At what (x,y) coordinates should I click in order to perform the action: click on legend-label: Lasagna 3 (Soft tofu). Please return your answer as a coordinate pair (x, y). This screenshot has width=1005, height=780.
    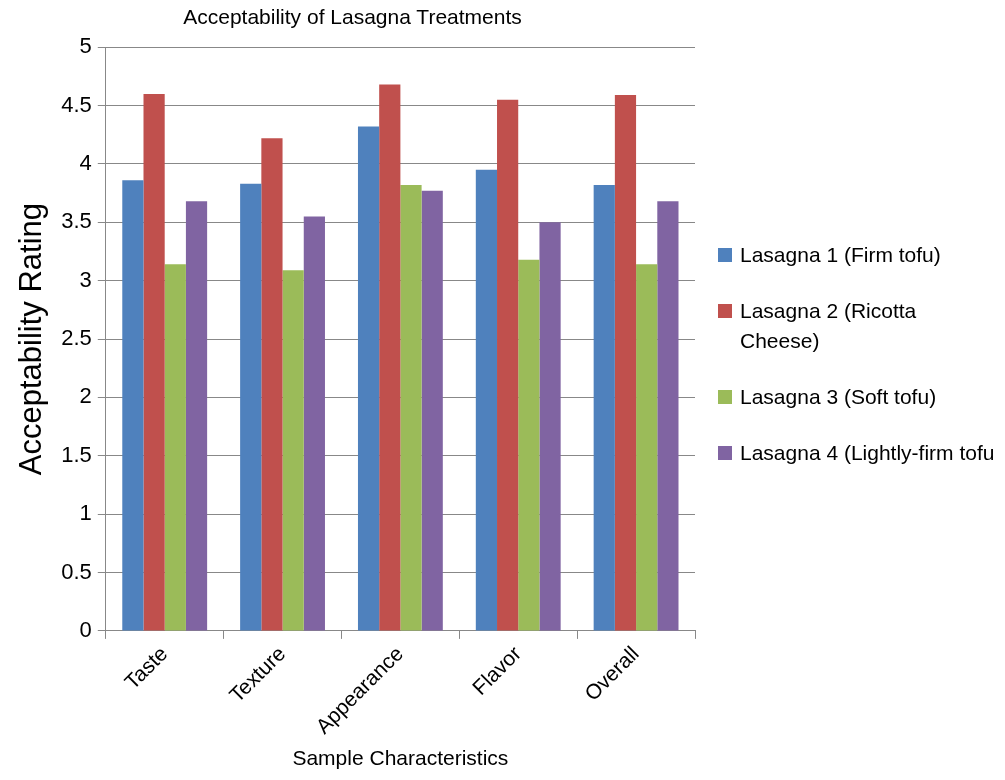
    Looking at the image, I should click on (838, 397).